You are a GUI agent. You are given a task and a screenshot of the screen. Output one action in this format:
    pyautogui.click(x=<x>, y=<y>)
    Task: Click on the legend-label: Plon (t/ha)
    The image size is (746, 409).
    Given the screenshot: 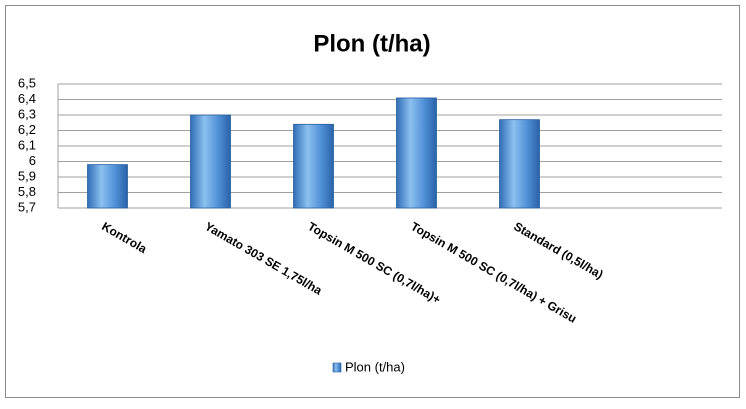 What is the action you would take?
    pyautogui.click(x=375, y=366)
    